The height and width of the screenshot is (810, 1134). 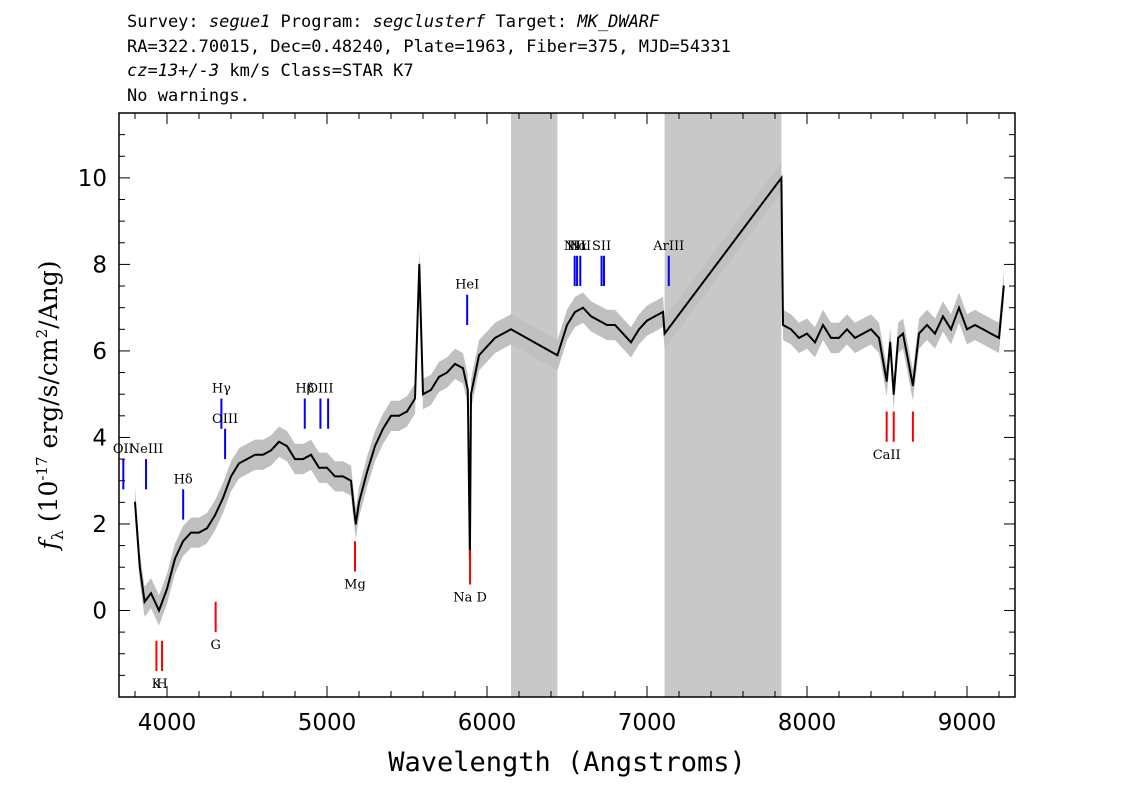 What do you see at coordinates (99, 525) in the screenshot?
I see `y-tick-label: 2` at bounding box center [99, 525].